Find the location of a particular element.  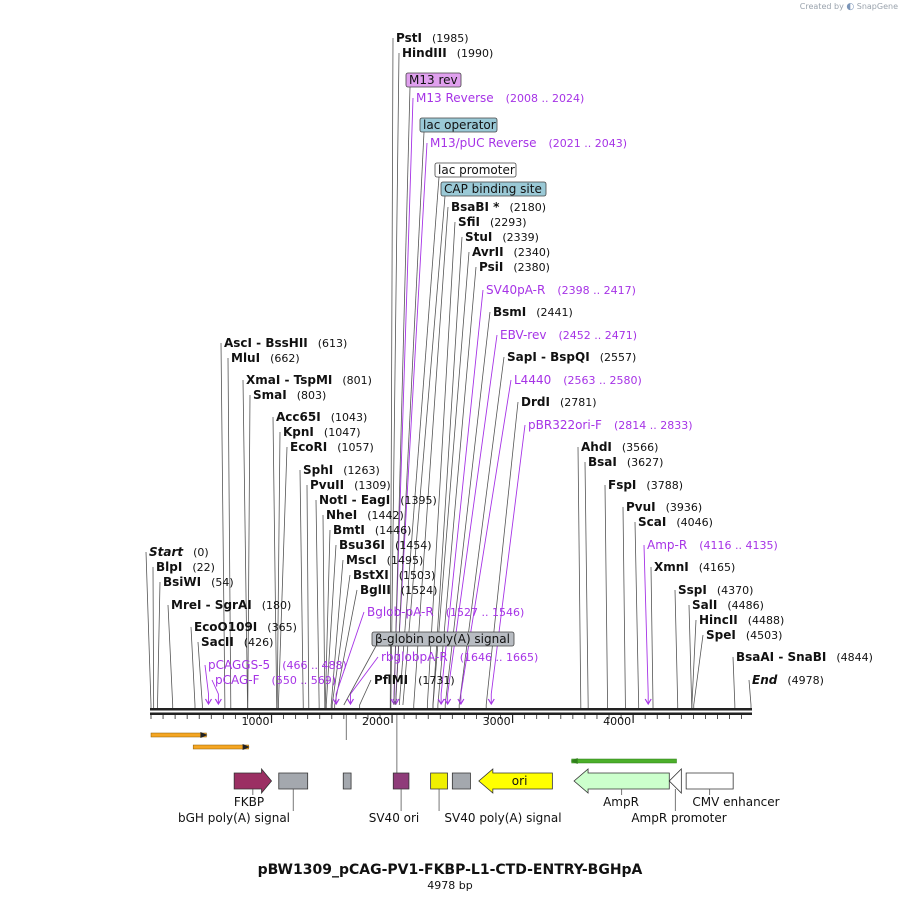

leader-drdi is located at coordinates (502, 554).